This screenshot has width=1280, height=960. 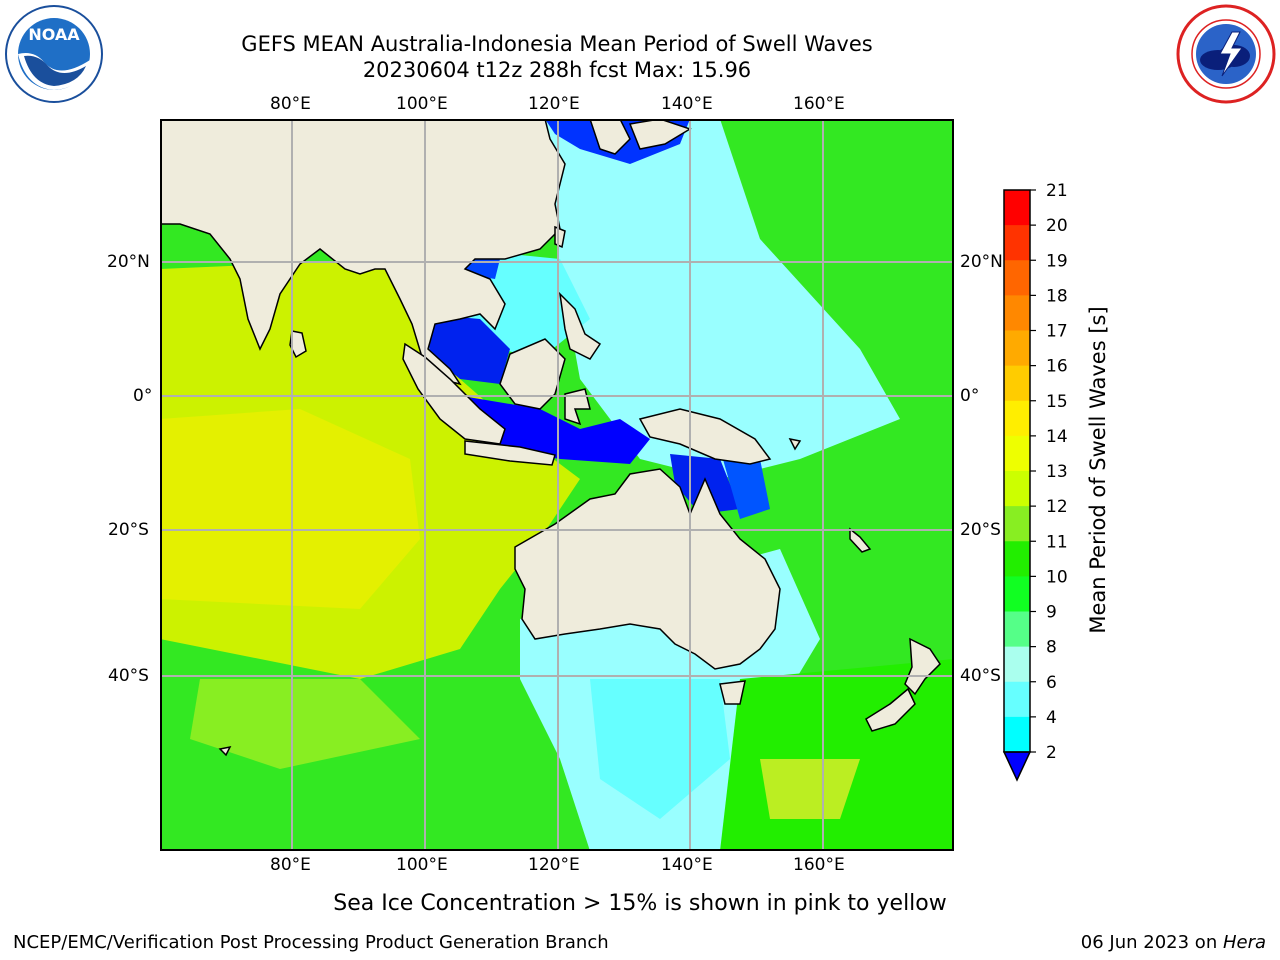 What do you see at coordinates (1057, 296) in the screenshot?
I see `colorbar-tick-label: 18` at bounding box center [1057, 296].